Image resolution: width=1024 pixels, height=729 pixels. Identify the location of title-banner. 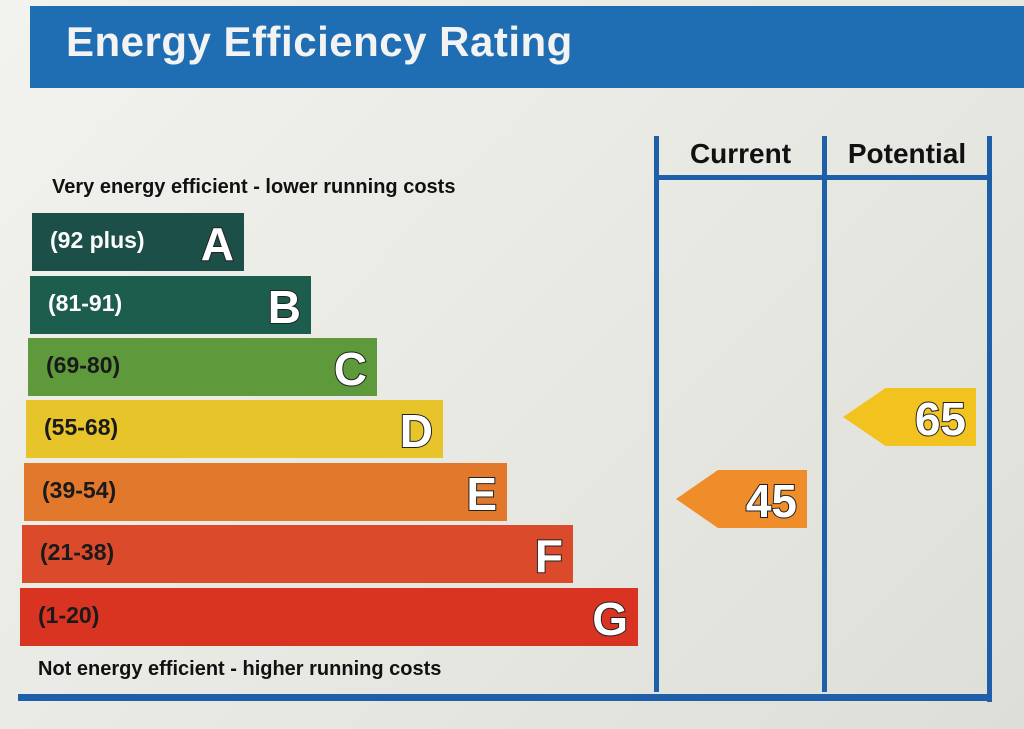
(527, 47).